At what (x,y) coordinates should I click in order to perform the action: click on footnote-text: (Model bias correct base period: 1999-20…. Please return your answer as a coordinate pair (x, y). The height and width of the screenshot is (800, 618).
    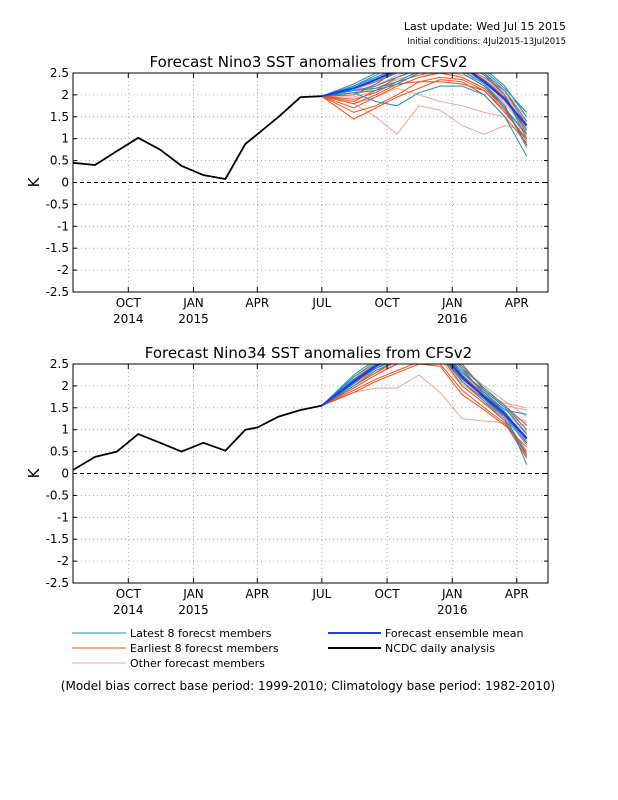
    Looking at the image, I should click on (308, 686).